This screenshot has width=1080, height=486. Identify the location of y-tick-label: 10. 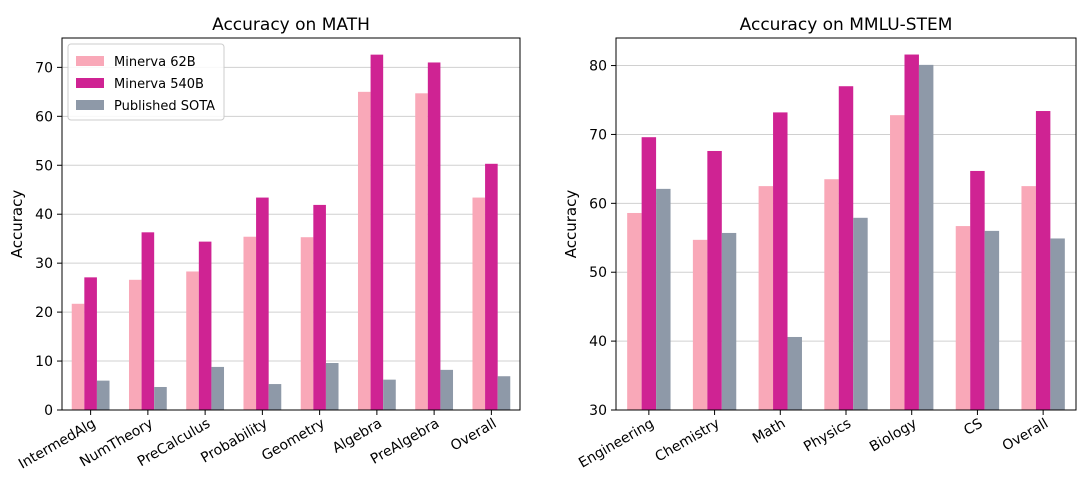
(44, 362).